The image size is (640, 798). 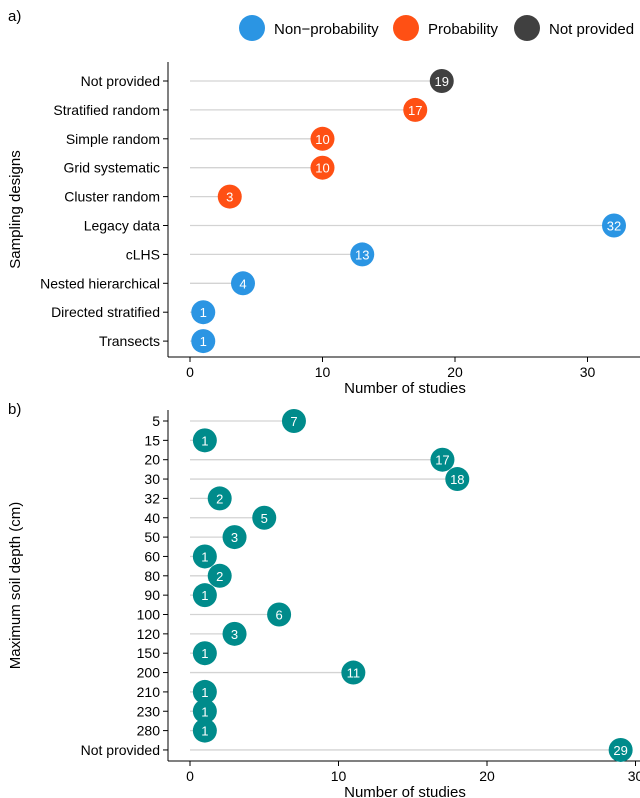 What do you see at coordinates (156, 421) in the screenshot?
I see `y-tick-label-5: 5` at bounding box center [156, 421].